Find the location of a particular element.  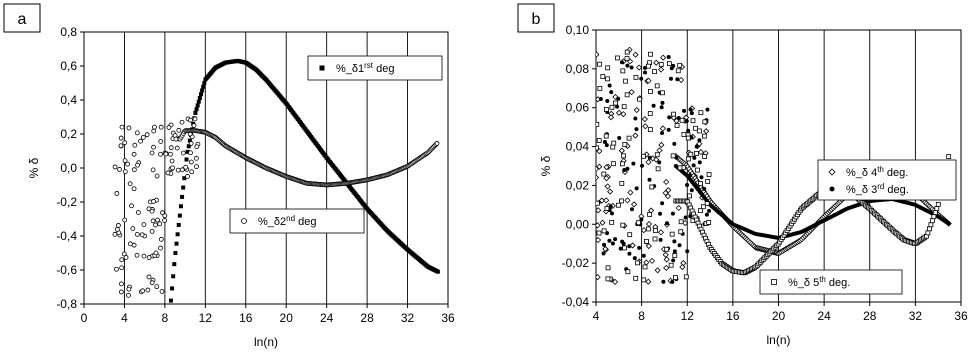

y-tick-label: 0,2 is located at coordinates (68, 134).